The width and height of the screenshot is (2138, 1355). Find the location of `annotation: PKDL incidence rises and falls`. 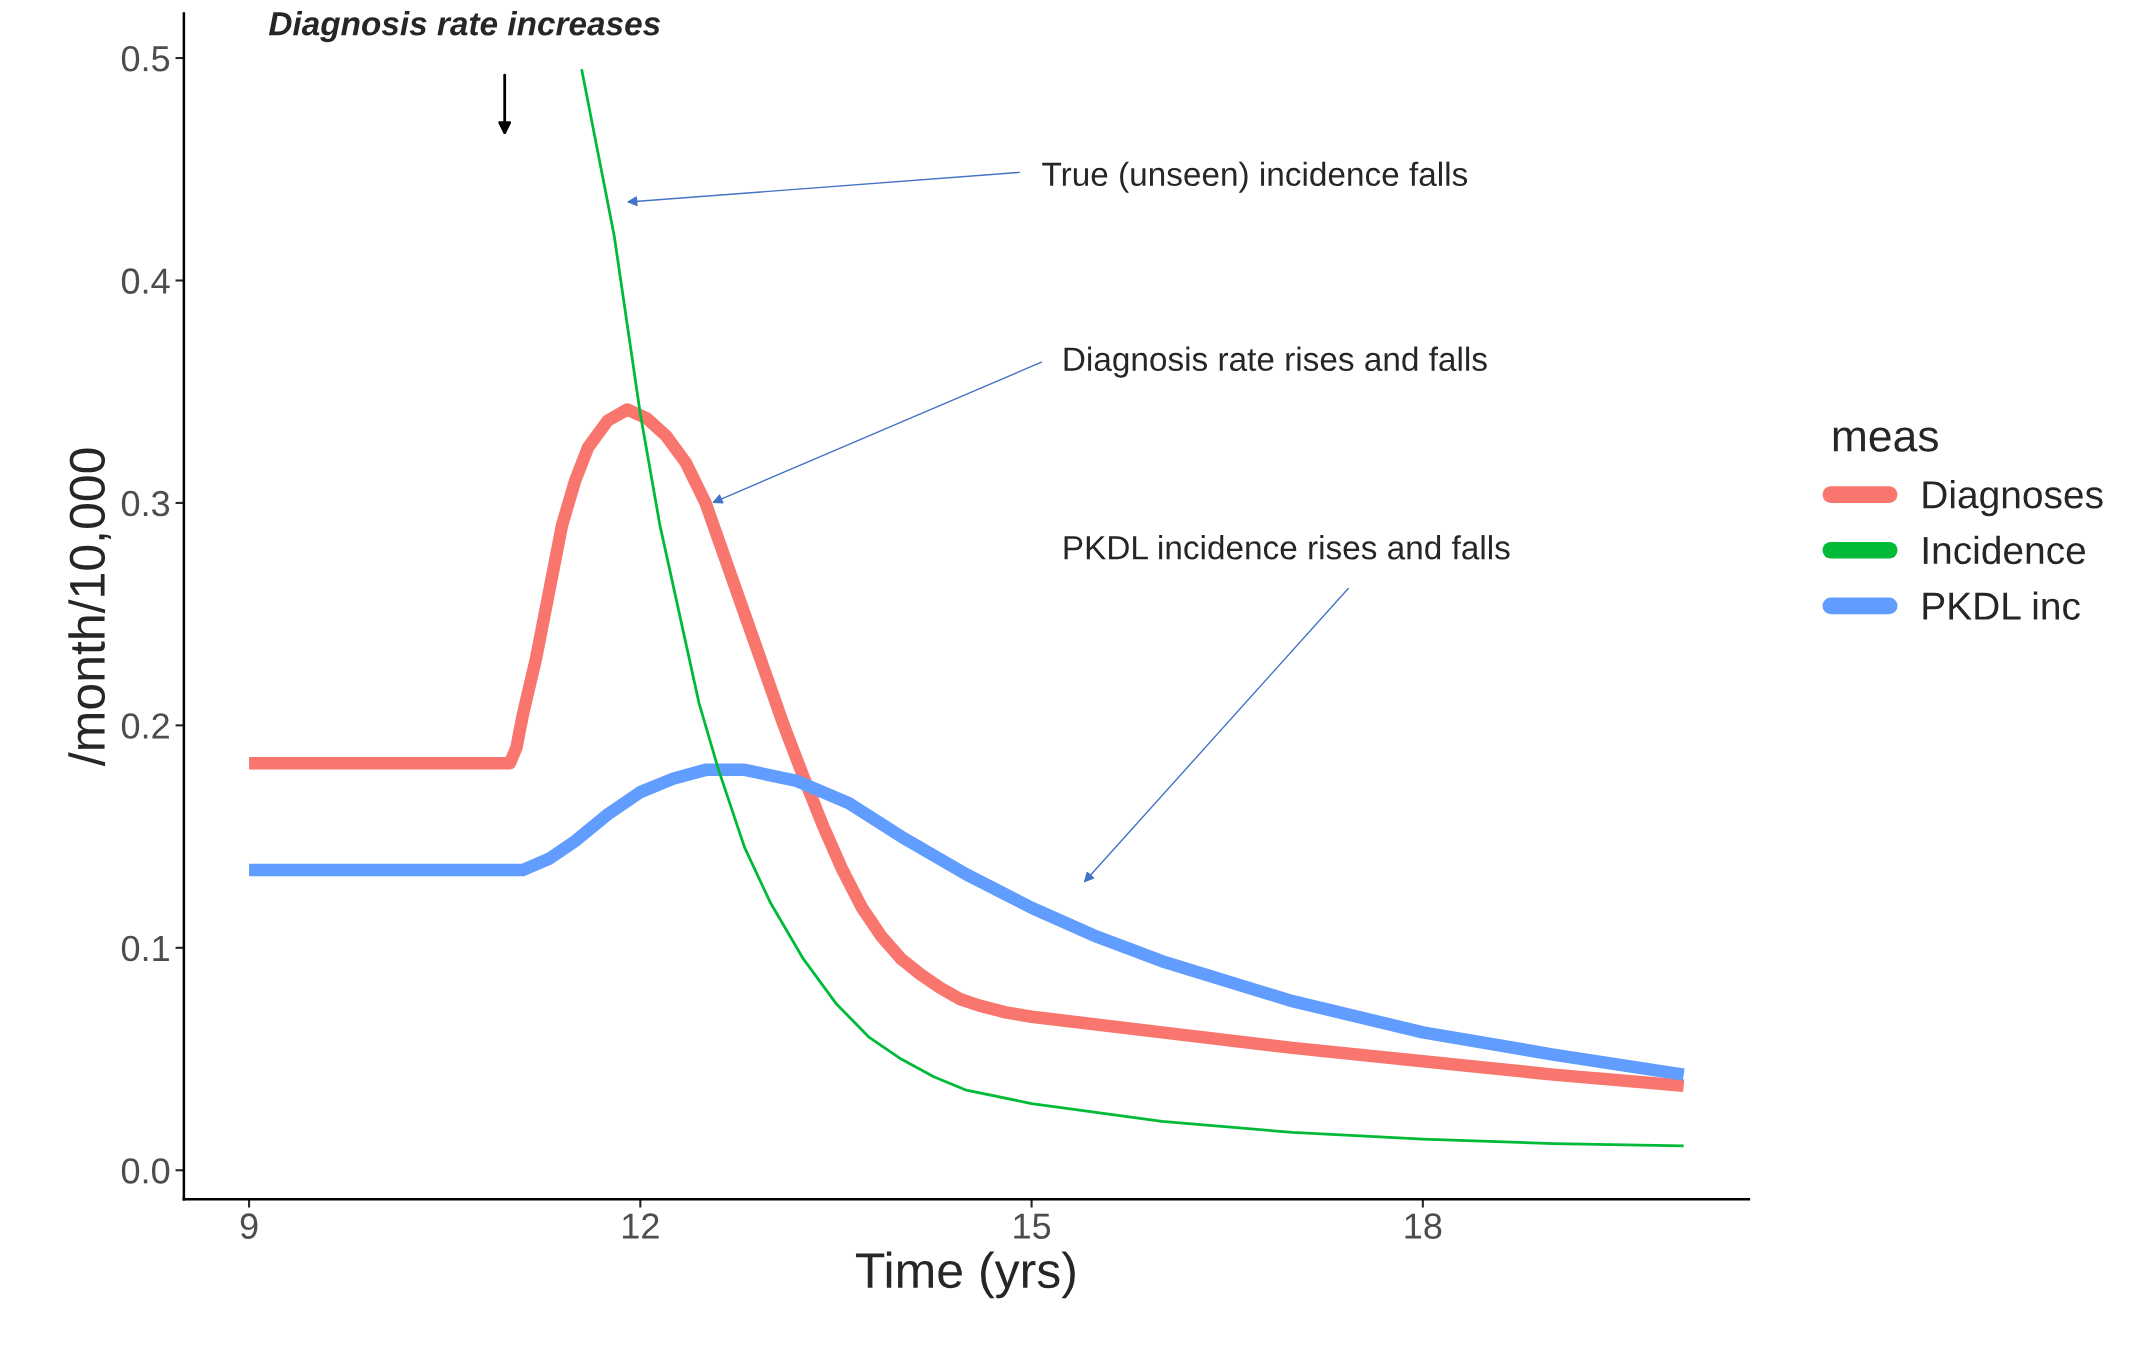

annotation: PKDL incidence rises and falls is located at coordinates (1287, 547).